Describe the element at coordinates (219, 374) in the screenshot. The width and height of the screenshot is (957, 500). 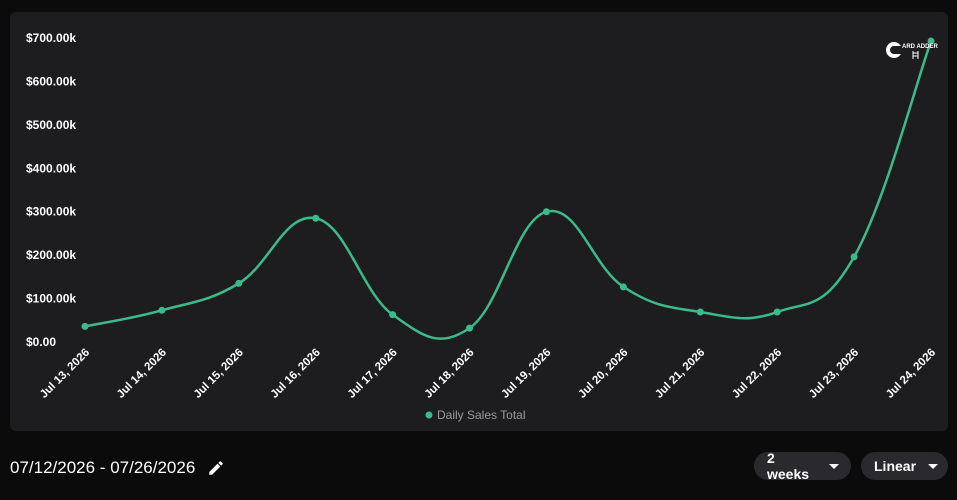
I see `x-tick-label: Jul 15, 2026` at that location.